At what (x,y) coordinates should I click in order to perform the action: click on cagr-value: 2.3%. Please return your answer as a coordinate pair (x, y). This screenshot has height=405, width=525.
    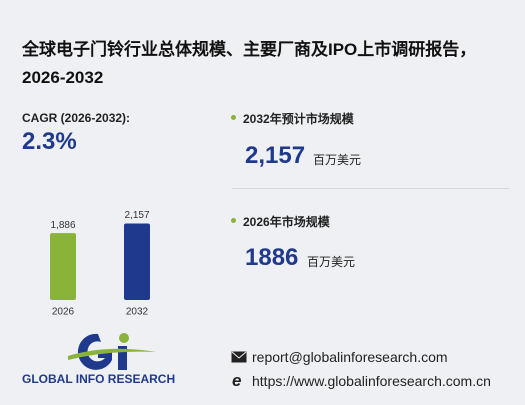
    Looking at the image, I should click on (49, 141).